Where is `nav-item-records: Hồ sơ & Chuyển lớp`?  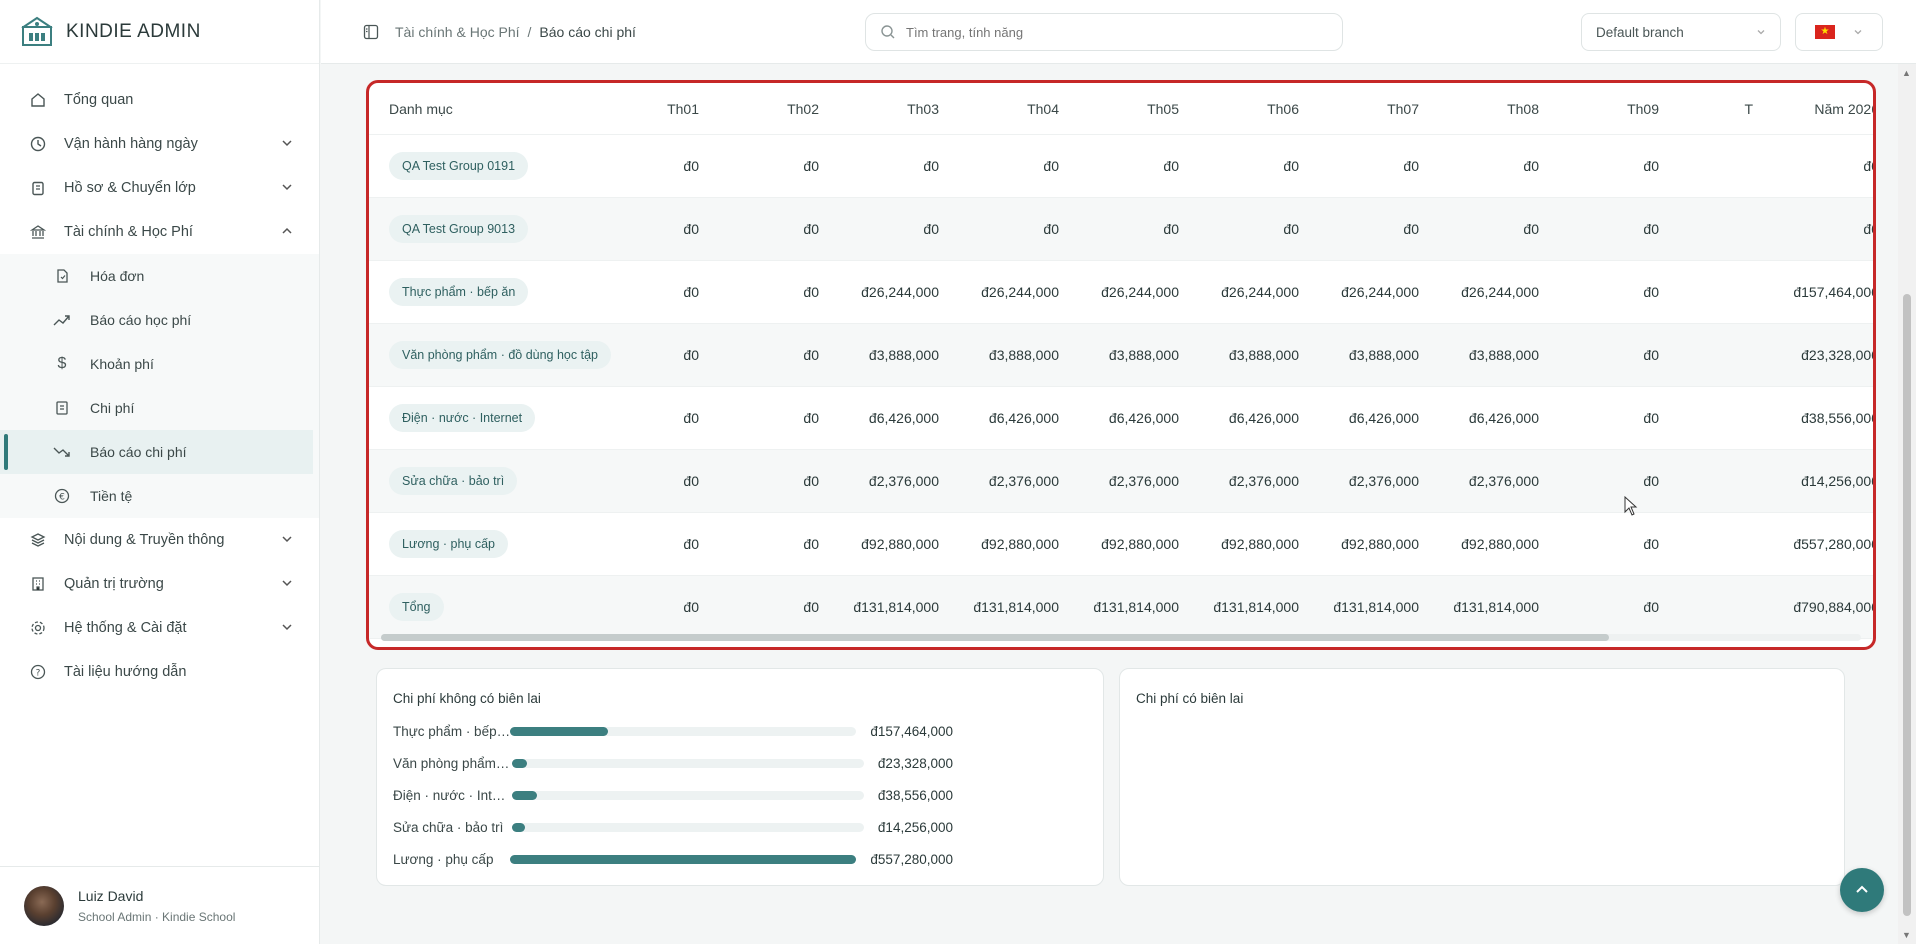 nav-item-records: Hồ sơ & Chuyển lớp is located at coordinates (159, 188).